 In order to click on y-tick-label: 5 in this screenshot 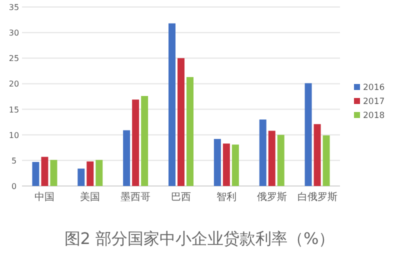, I will do `click(14, 161)`.